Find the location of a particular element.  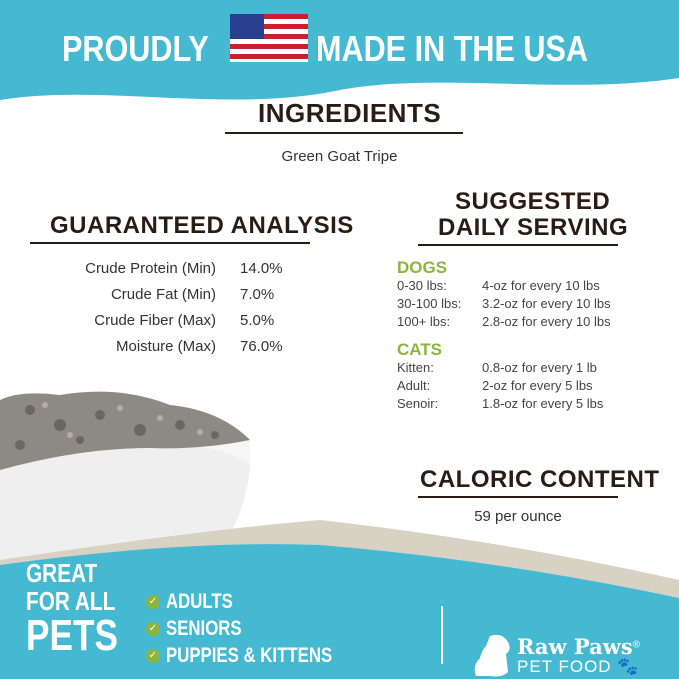

header-right-text: MADE IN THE USA is located at coordinates (452, 48).